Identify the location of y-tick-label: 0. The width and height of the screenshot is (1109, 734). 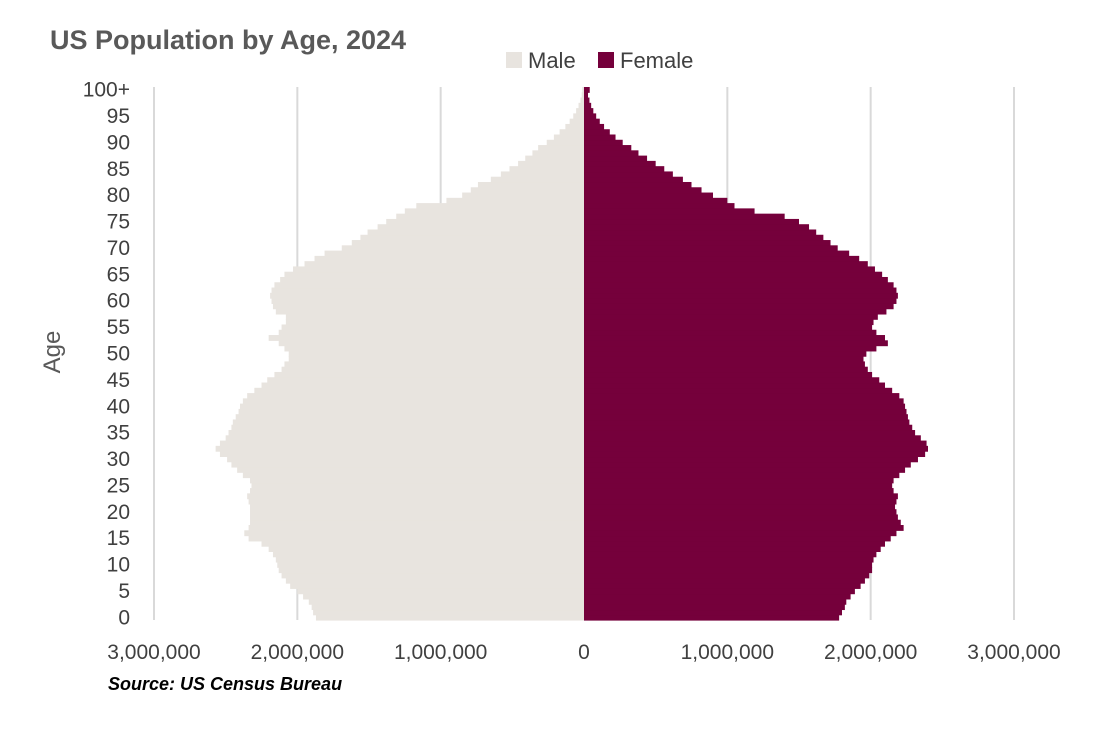
(124, 617).